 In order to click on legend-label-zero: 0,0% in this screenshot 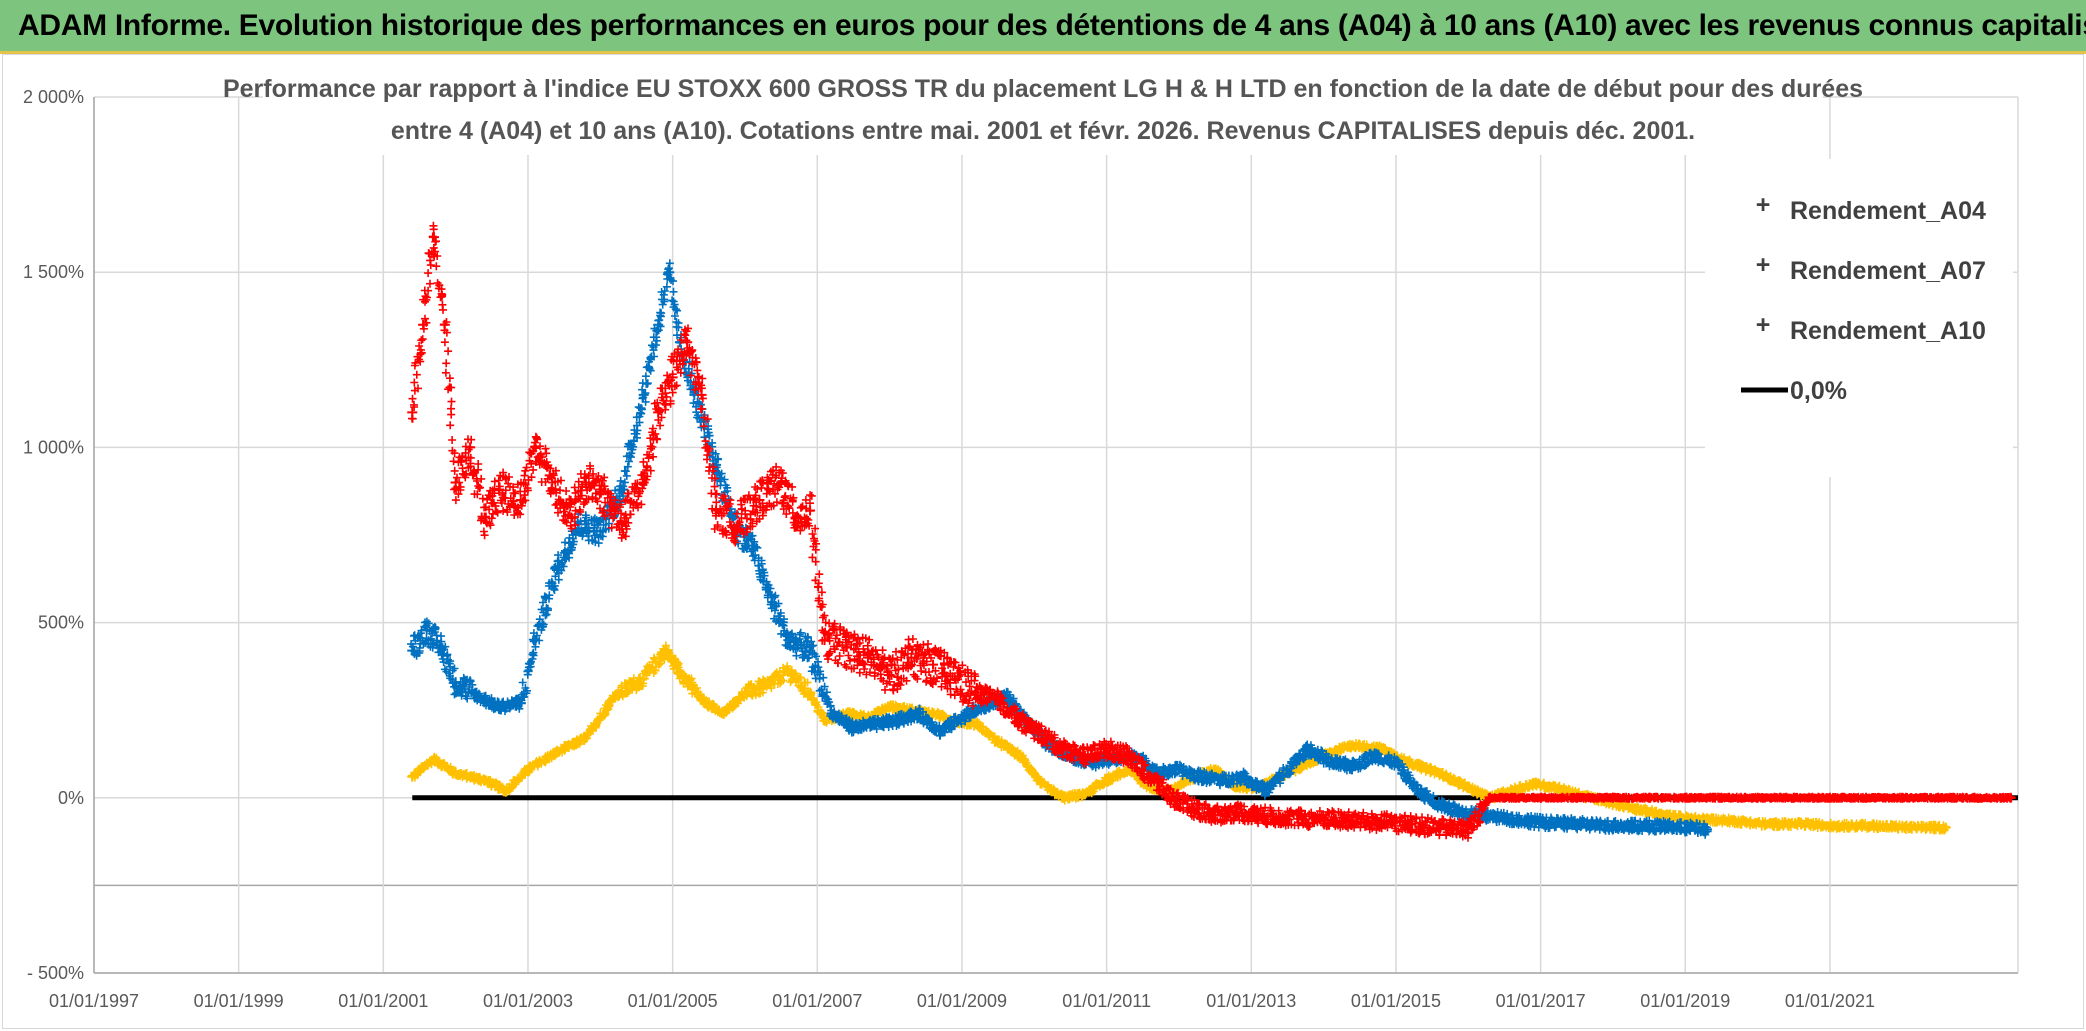, I will do `click(1818, 391)`.